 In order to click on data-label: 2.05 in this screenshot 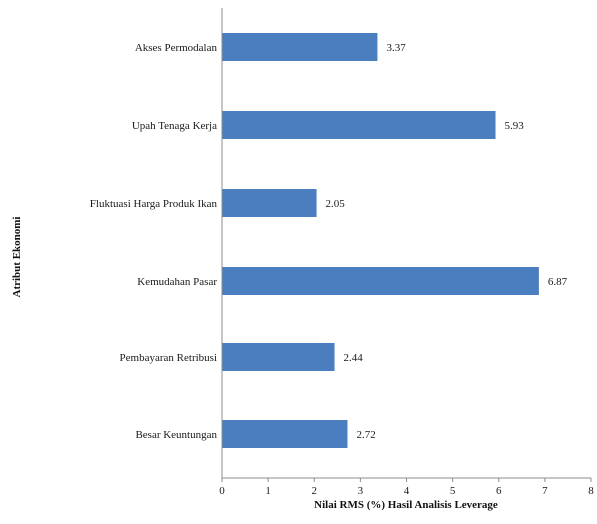, I will do `click(336, 204)`.